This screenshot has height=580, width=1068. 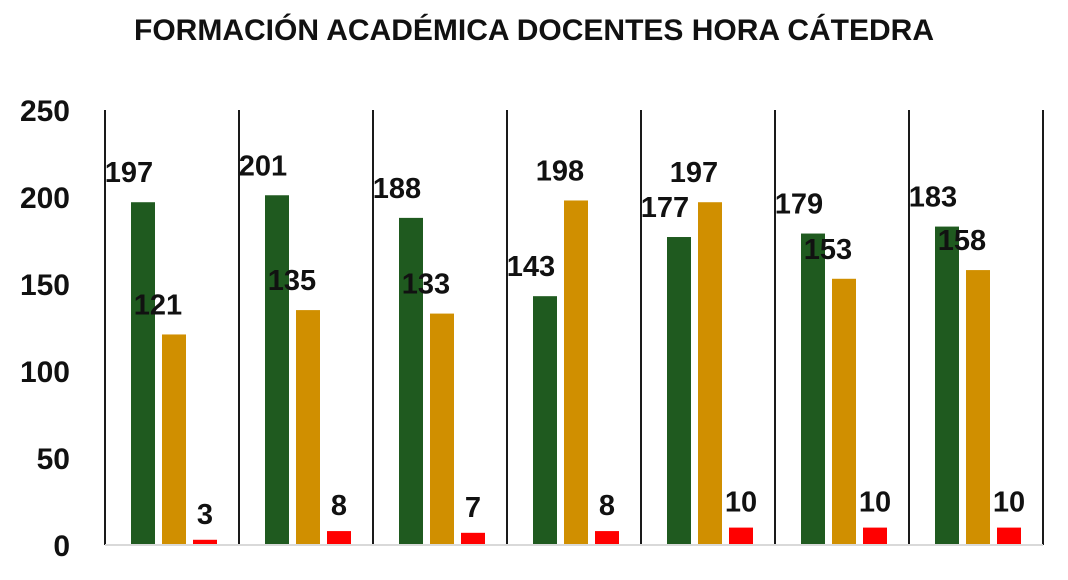 What do you see at coordinates (263, 166) in the screenshot?
I see `series-1-data-label: 201` at bounding box center [263, 166].